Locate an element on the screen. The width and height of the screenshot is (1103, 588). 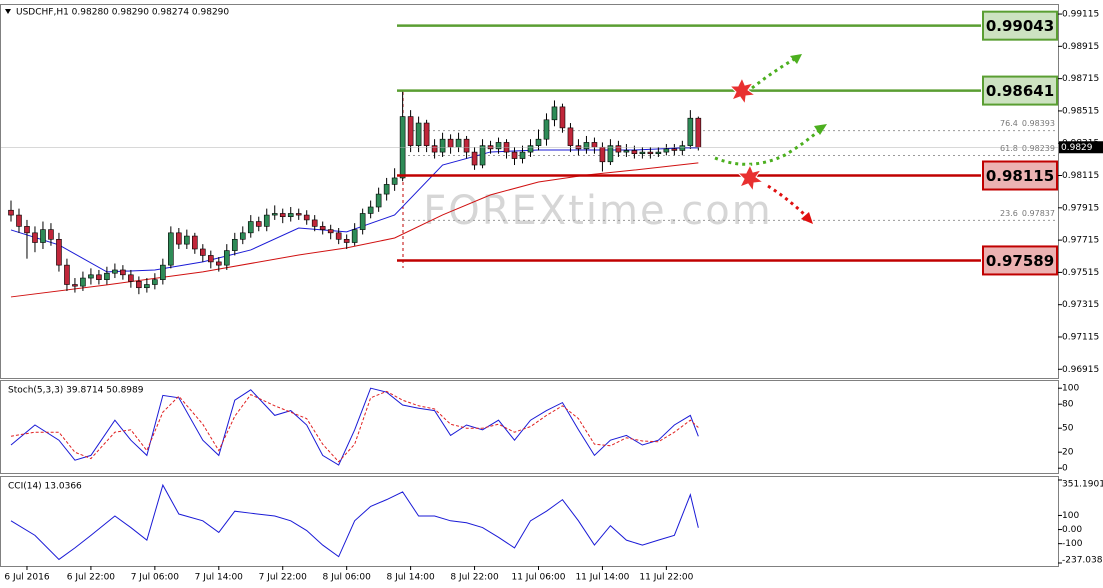
menu-icon is located at coordinates (8, 11).